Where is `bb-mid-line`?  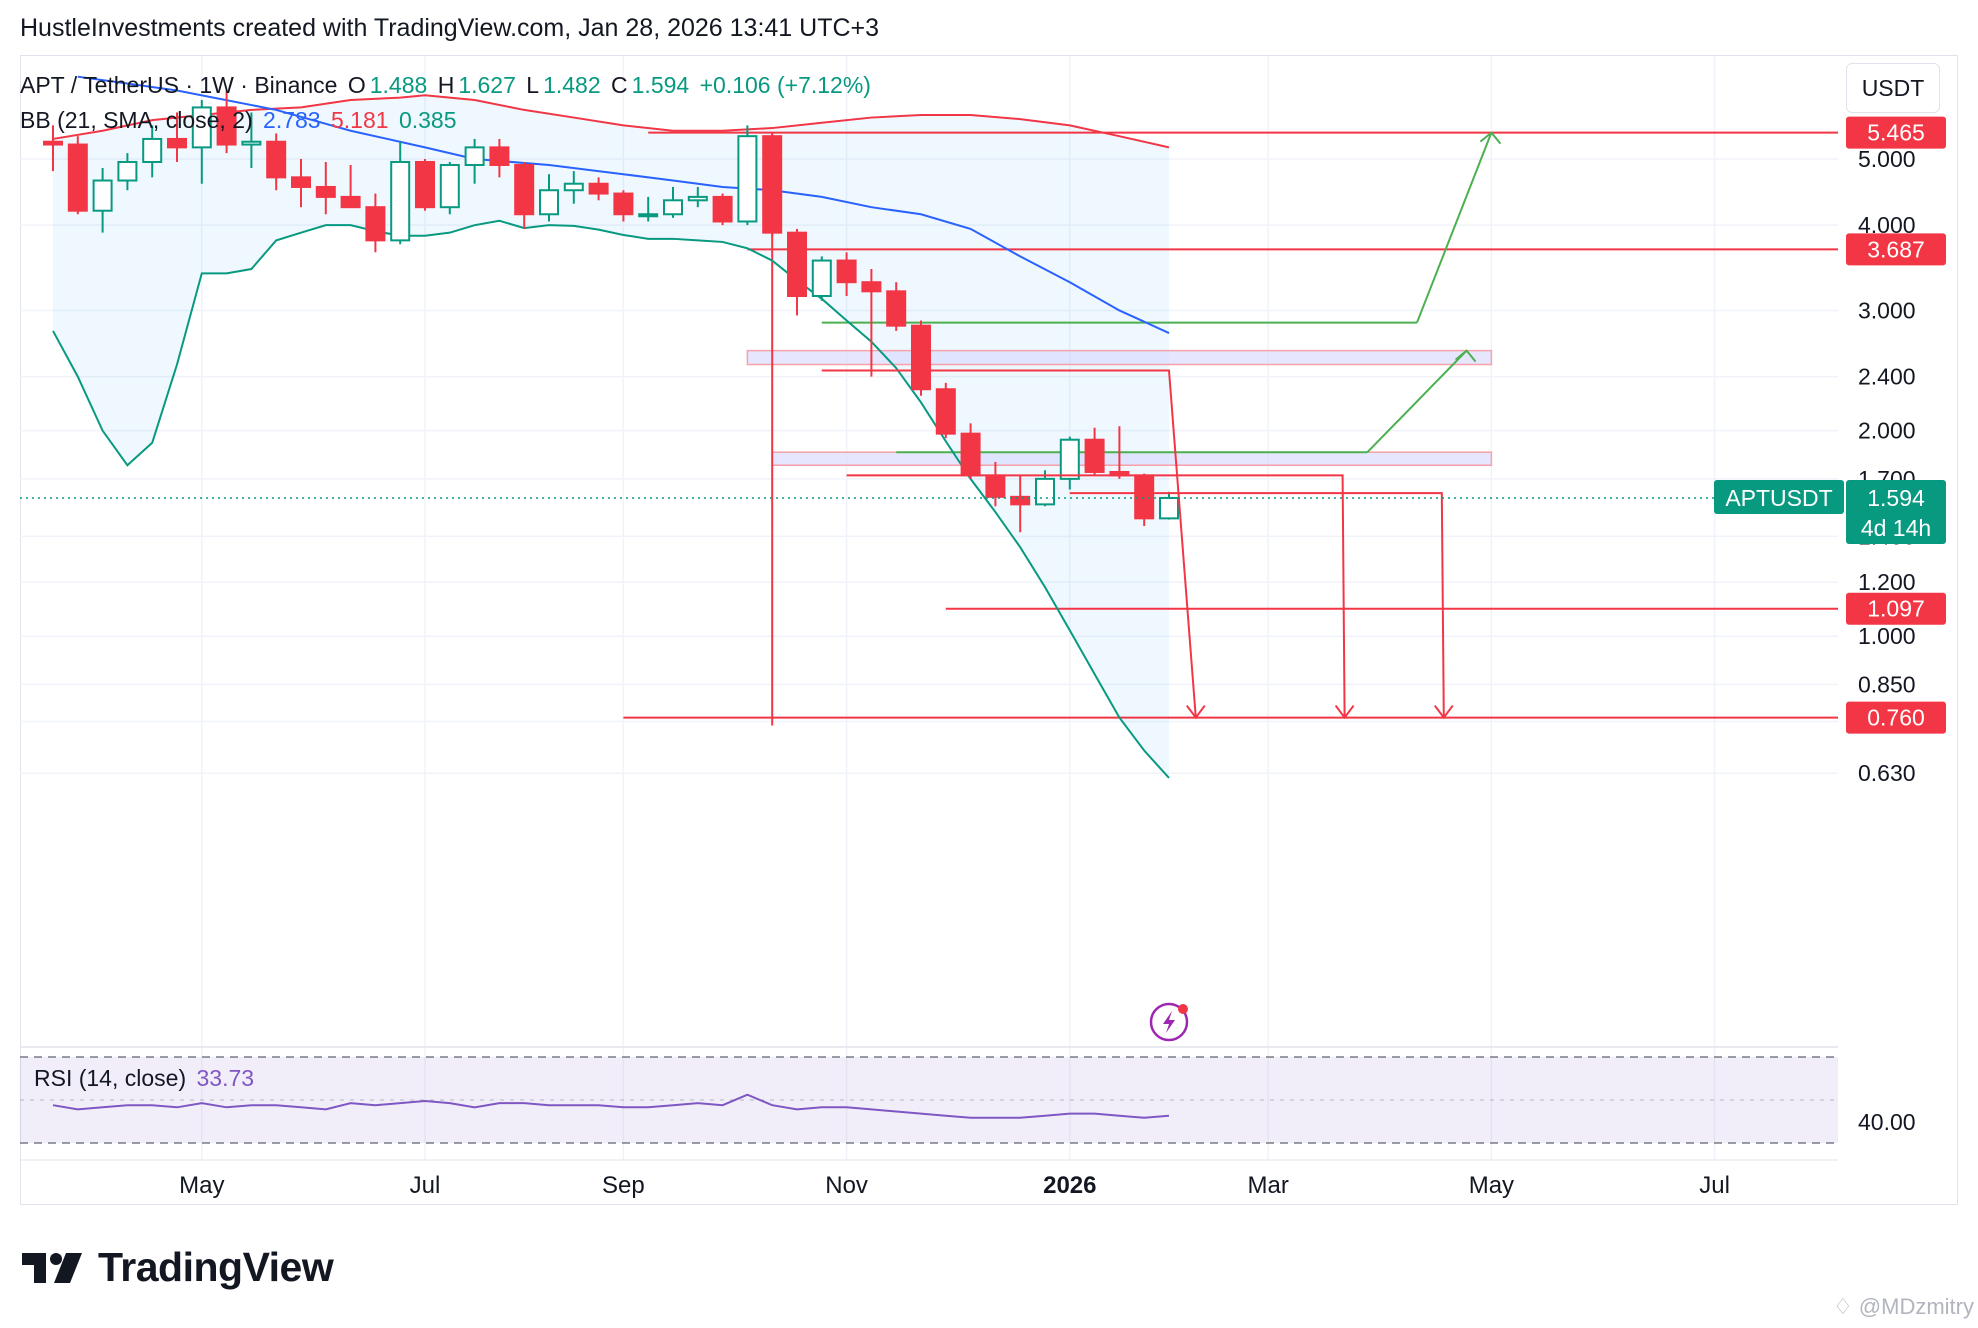 bb-mid-line is located at coordinates (623, 204).